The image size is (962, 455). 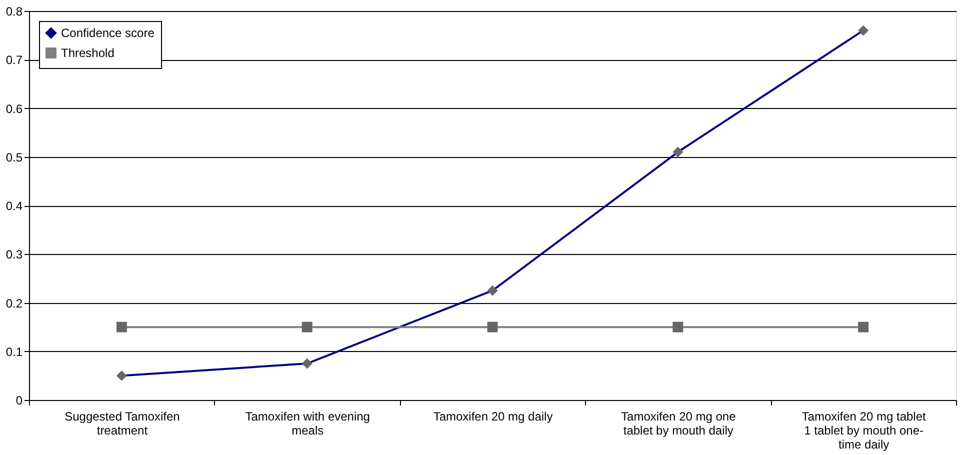 What do you see at coordinates (14, 206) in the screenshot?
I see `y-tick-label: 0.4` at bounding box center [14, 206].